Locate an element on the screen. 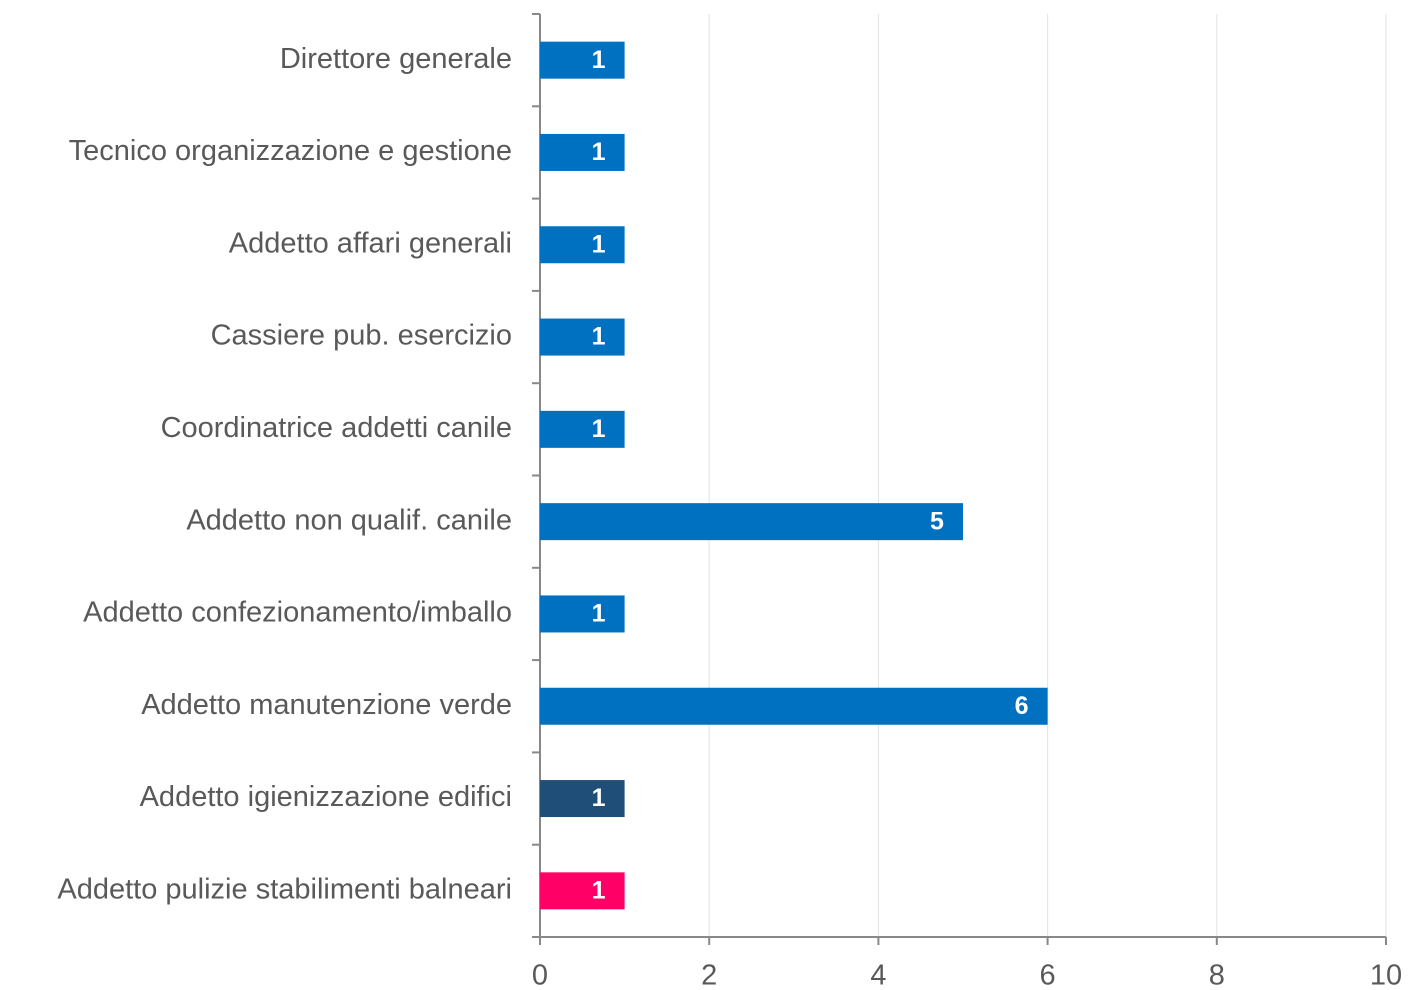 The height and width of the screenshot is (990, 1408). x-tick-label: 6 is located at coordinates (1048, 975).